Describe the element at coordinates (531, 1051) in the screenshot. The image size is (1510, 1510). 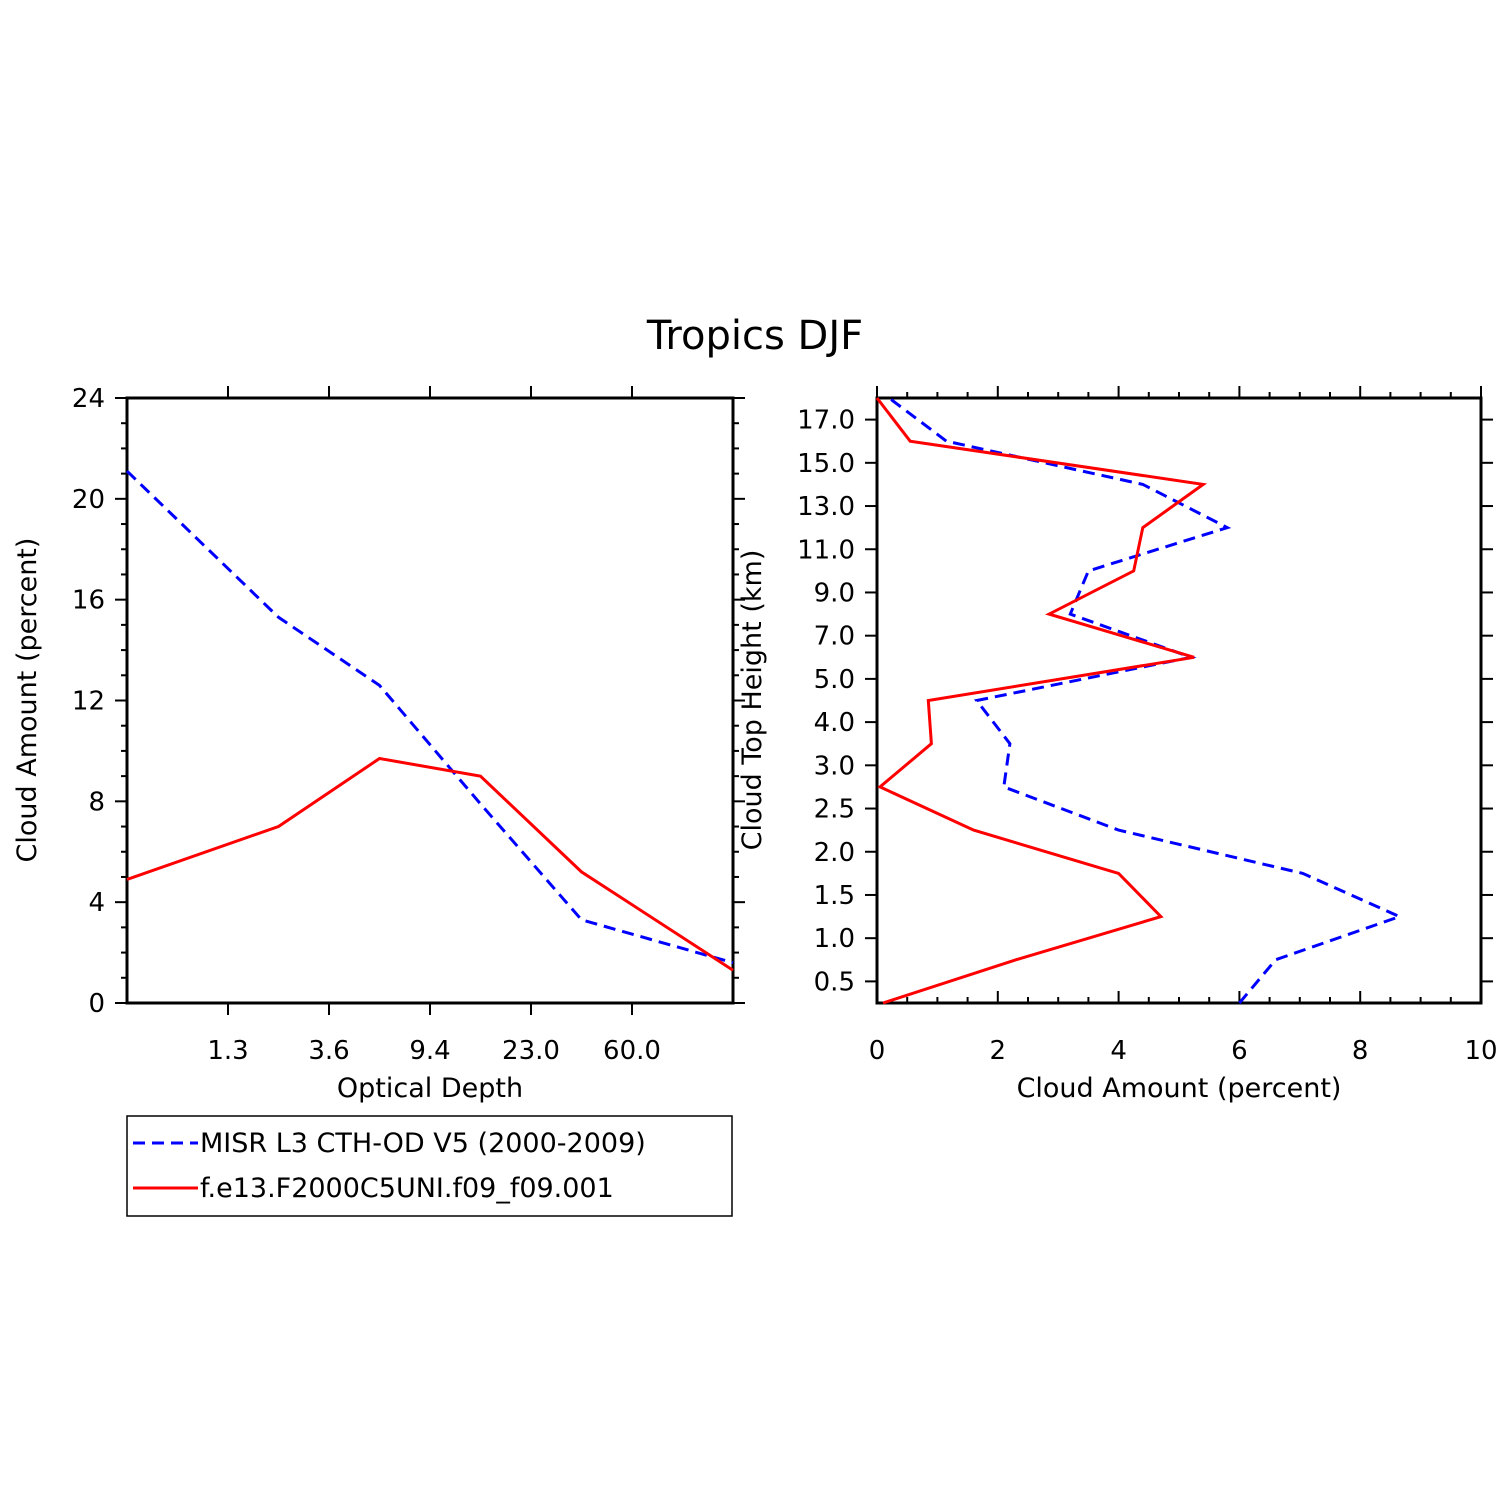
I see `left-x-tick-label: 23.0` at that location.